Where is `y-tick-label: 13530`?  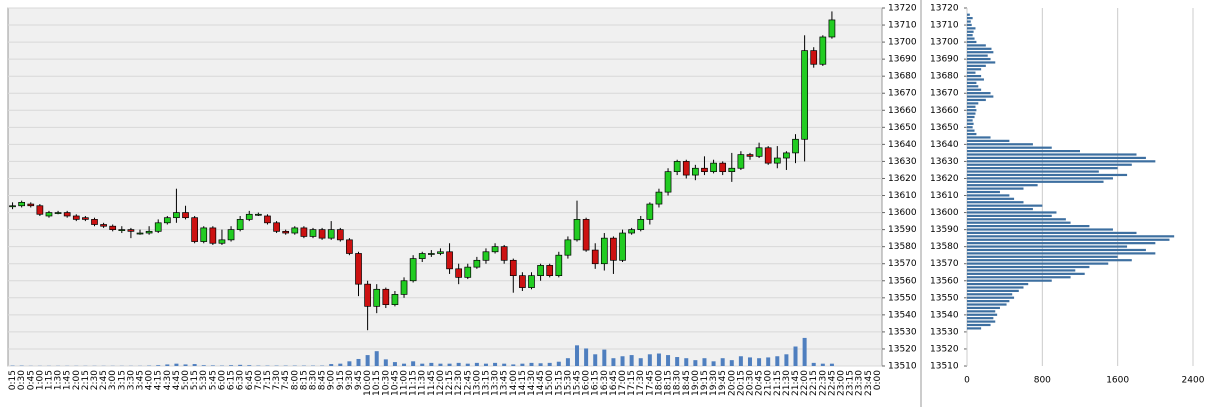
y-tick-label: 13530 is located at coordinates (944, 332).